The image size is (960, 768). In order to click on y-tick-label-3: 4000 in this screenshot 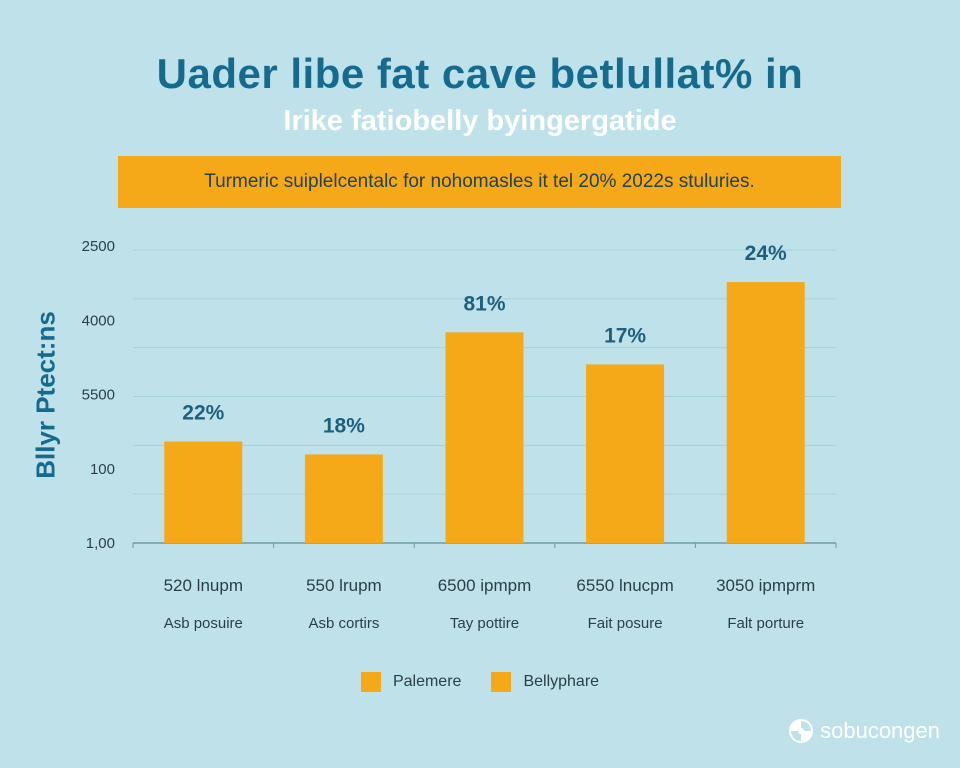, I will do `click(98, 320)`.